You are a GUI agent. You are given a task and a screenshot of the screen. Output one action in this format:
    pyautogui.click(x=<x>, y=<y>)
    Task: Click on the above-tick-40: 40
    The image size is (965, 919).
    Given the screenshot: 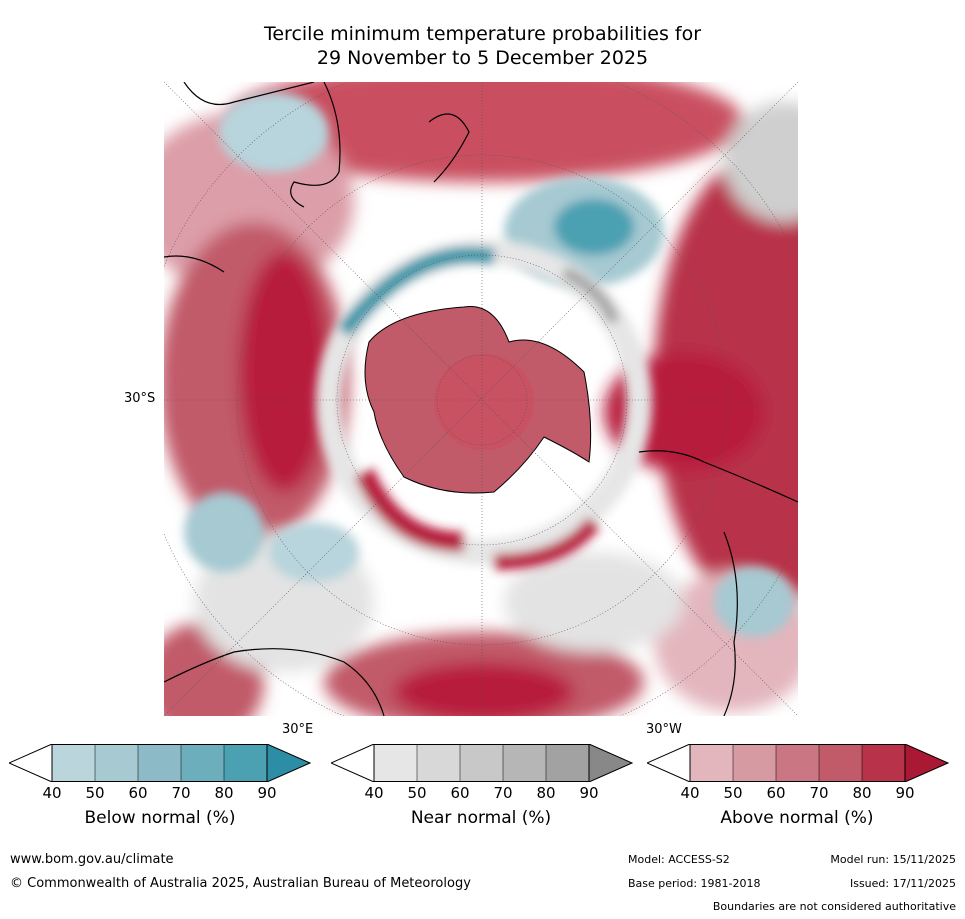 What is the action you would take?
    pyautogui.click(x=690, y=793)
    